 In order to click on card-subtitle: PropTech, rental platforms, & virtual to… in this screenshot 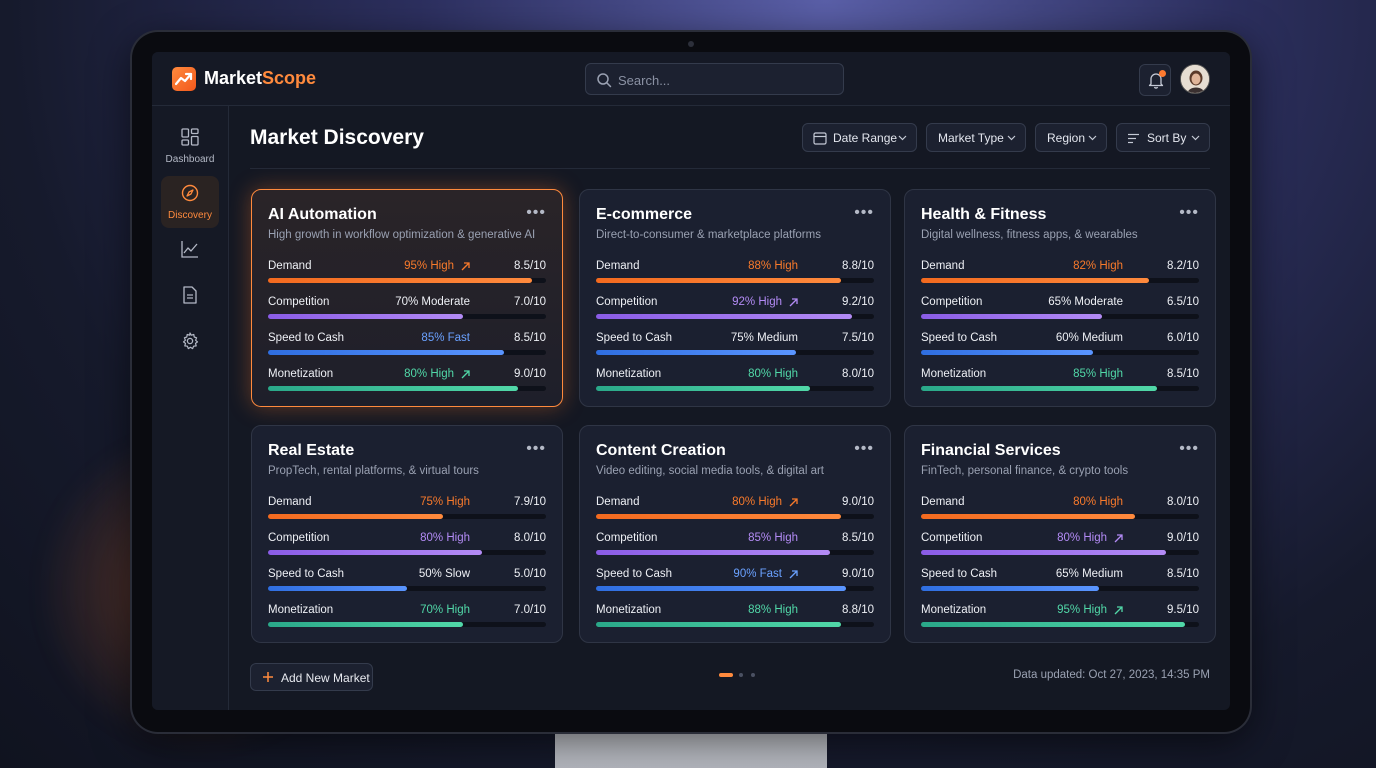, I will do `click(373, 471)`.